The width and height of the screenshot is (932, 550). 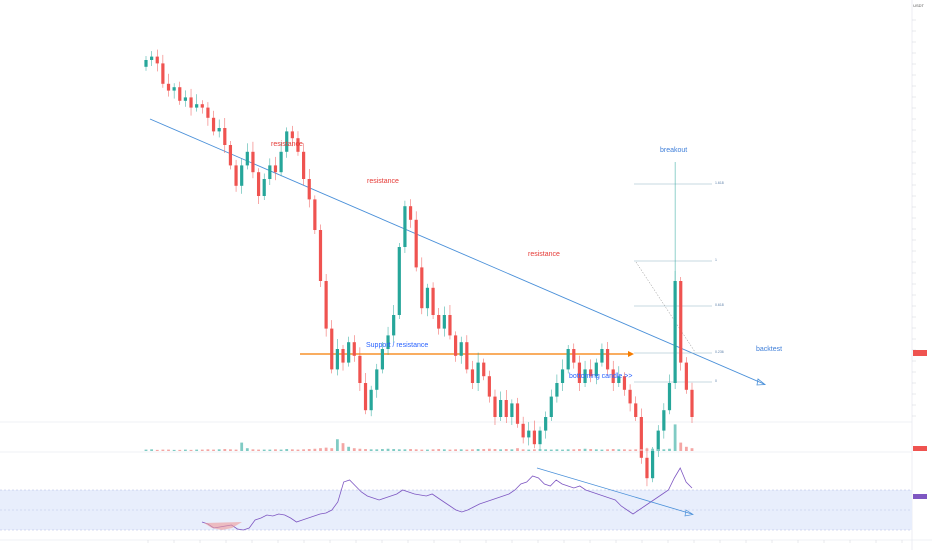 I want to click on current-price-tag, so click(x=920, y=353).